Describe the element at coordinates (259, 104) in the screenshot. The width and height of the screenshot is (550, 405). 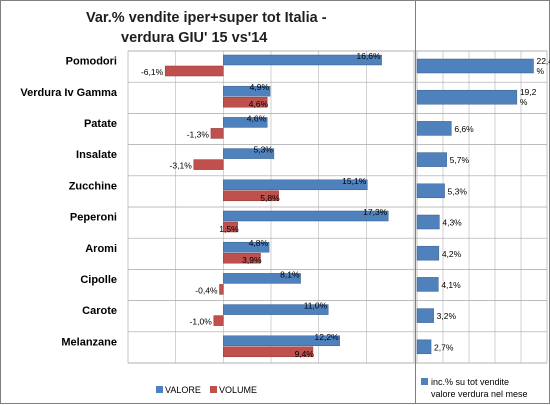
I see `data-label-volume: 4,6%` at that location.